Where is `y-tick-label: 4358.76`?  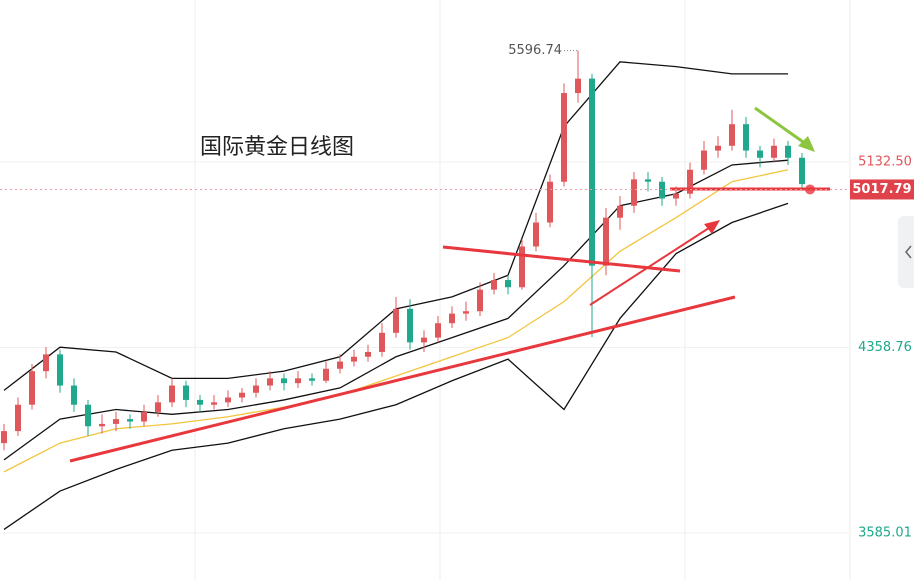
y-tick-label: 4358.76 is located at coordinates (885, 347).